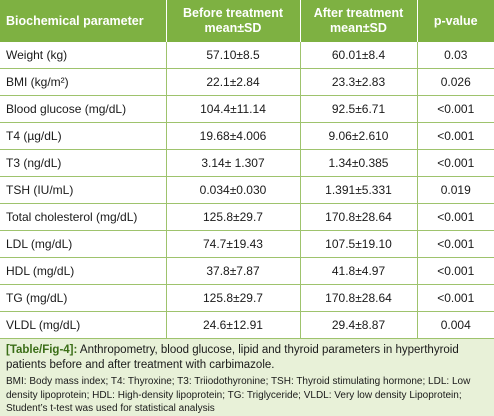 The image size is (494, 416). I want to click on cell-before: 24.6±12.91, so click(233, 325).